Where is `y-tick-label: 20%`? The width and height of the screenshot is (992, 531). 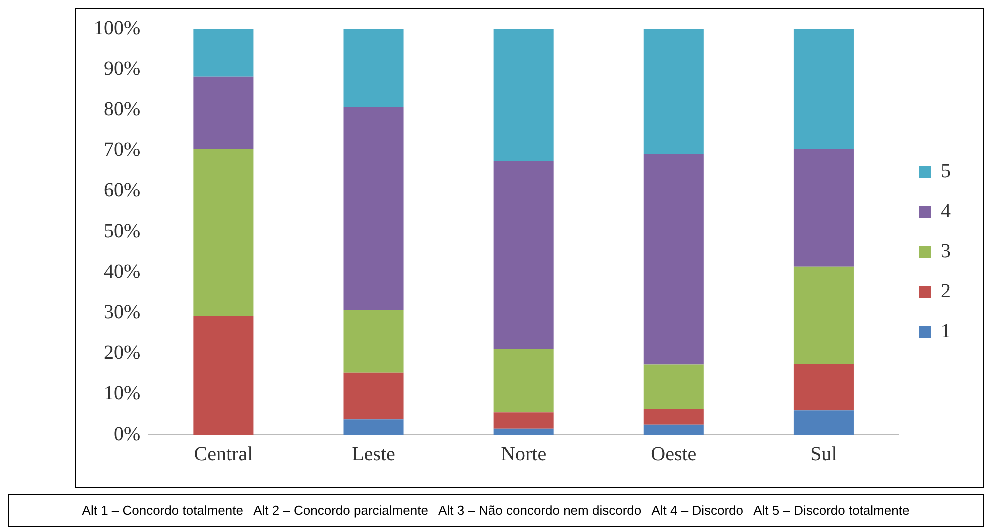
y-tick-label: 20% is located at coordinates (122, 353).